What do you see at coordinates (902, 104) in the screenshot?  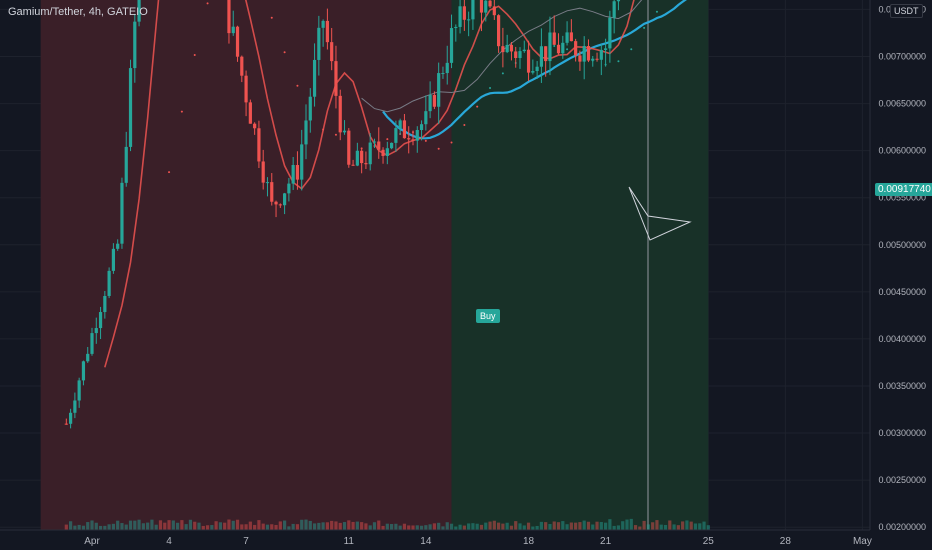 I see `y-tick-label: 0.00650000` at bounding box center [902, 104].